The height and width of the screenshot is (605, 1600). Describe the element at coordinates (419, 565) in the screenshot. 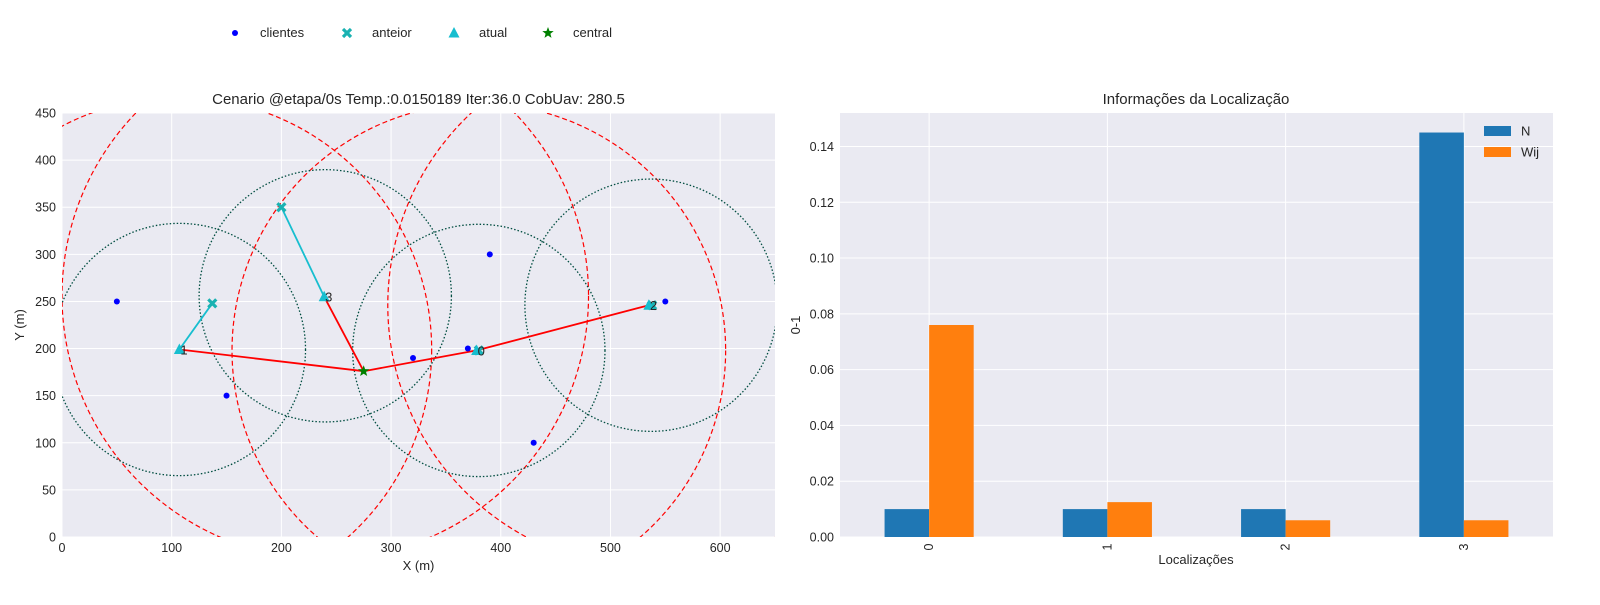

I see `scenario-x-axis-label: X (m)` at that location.